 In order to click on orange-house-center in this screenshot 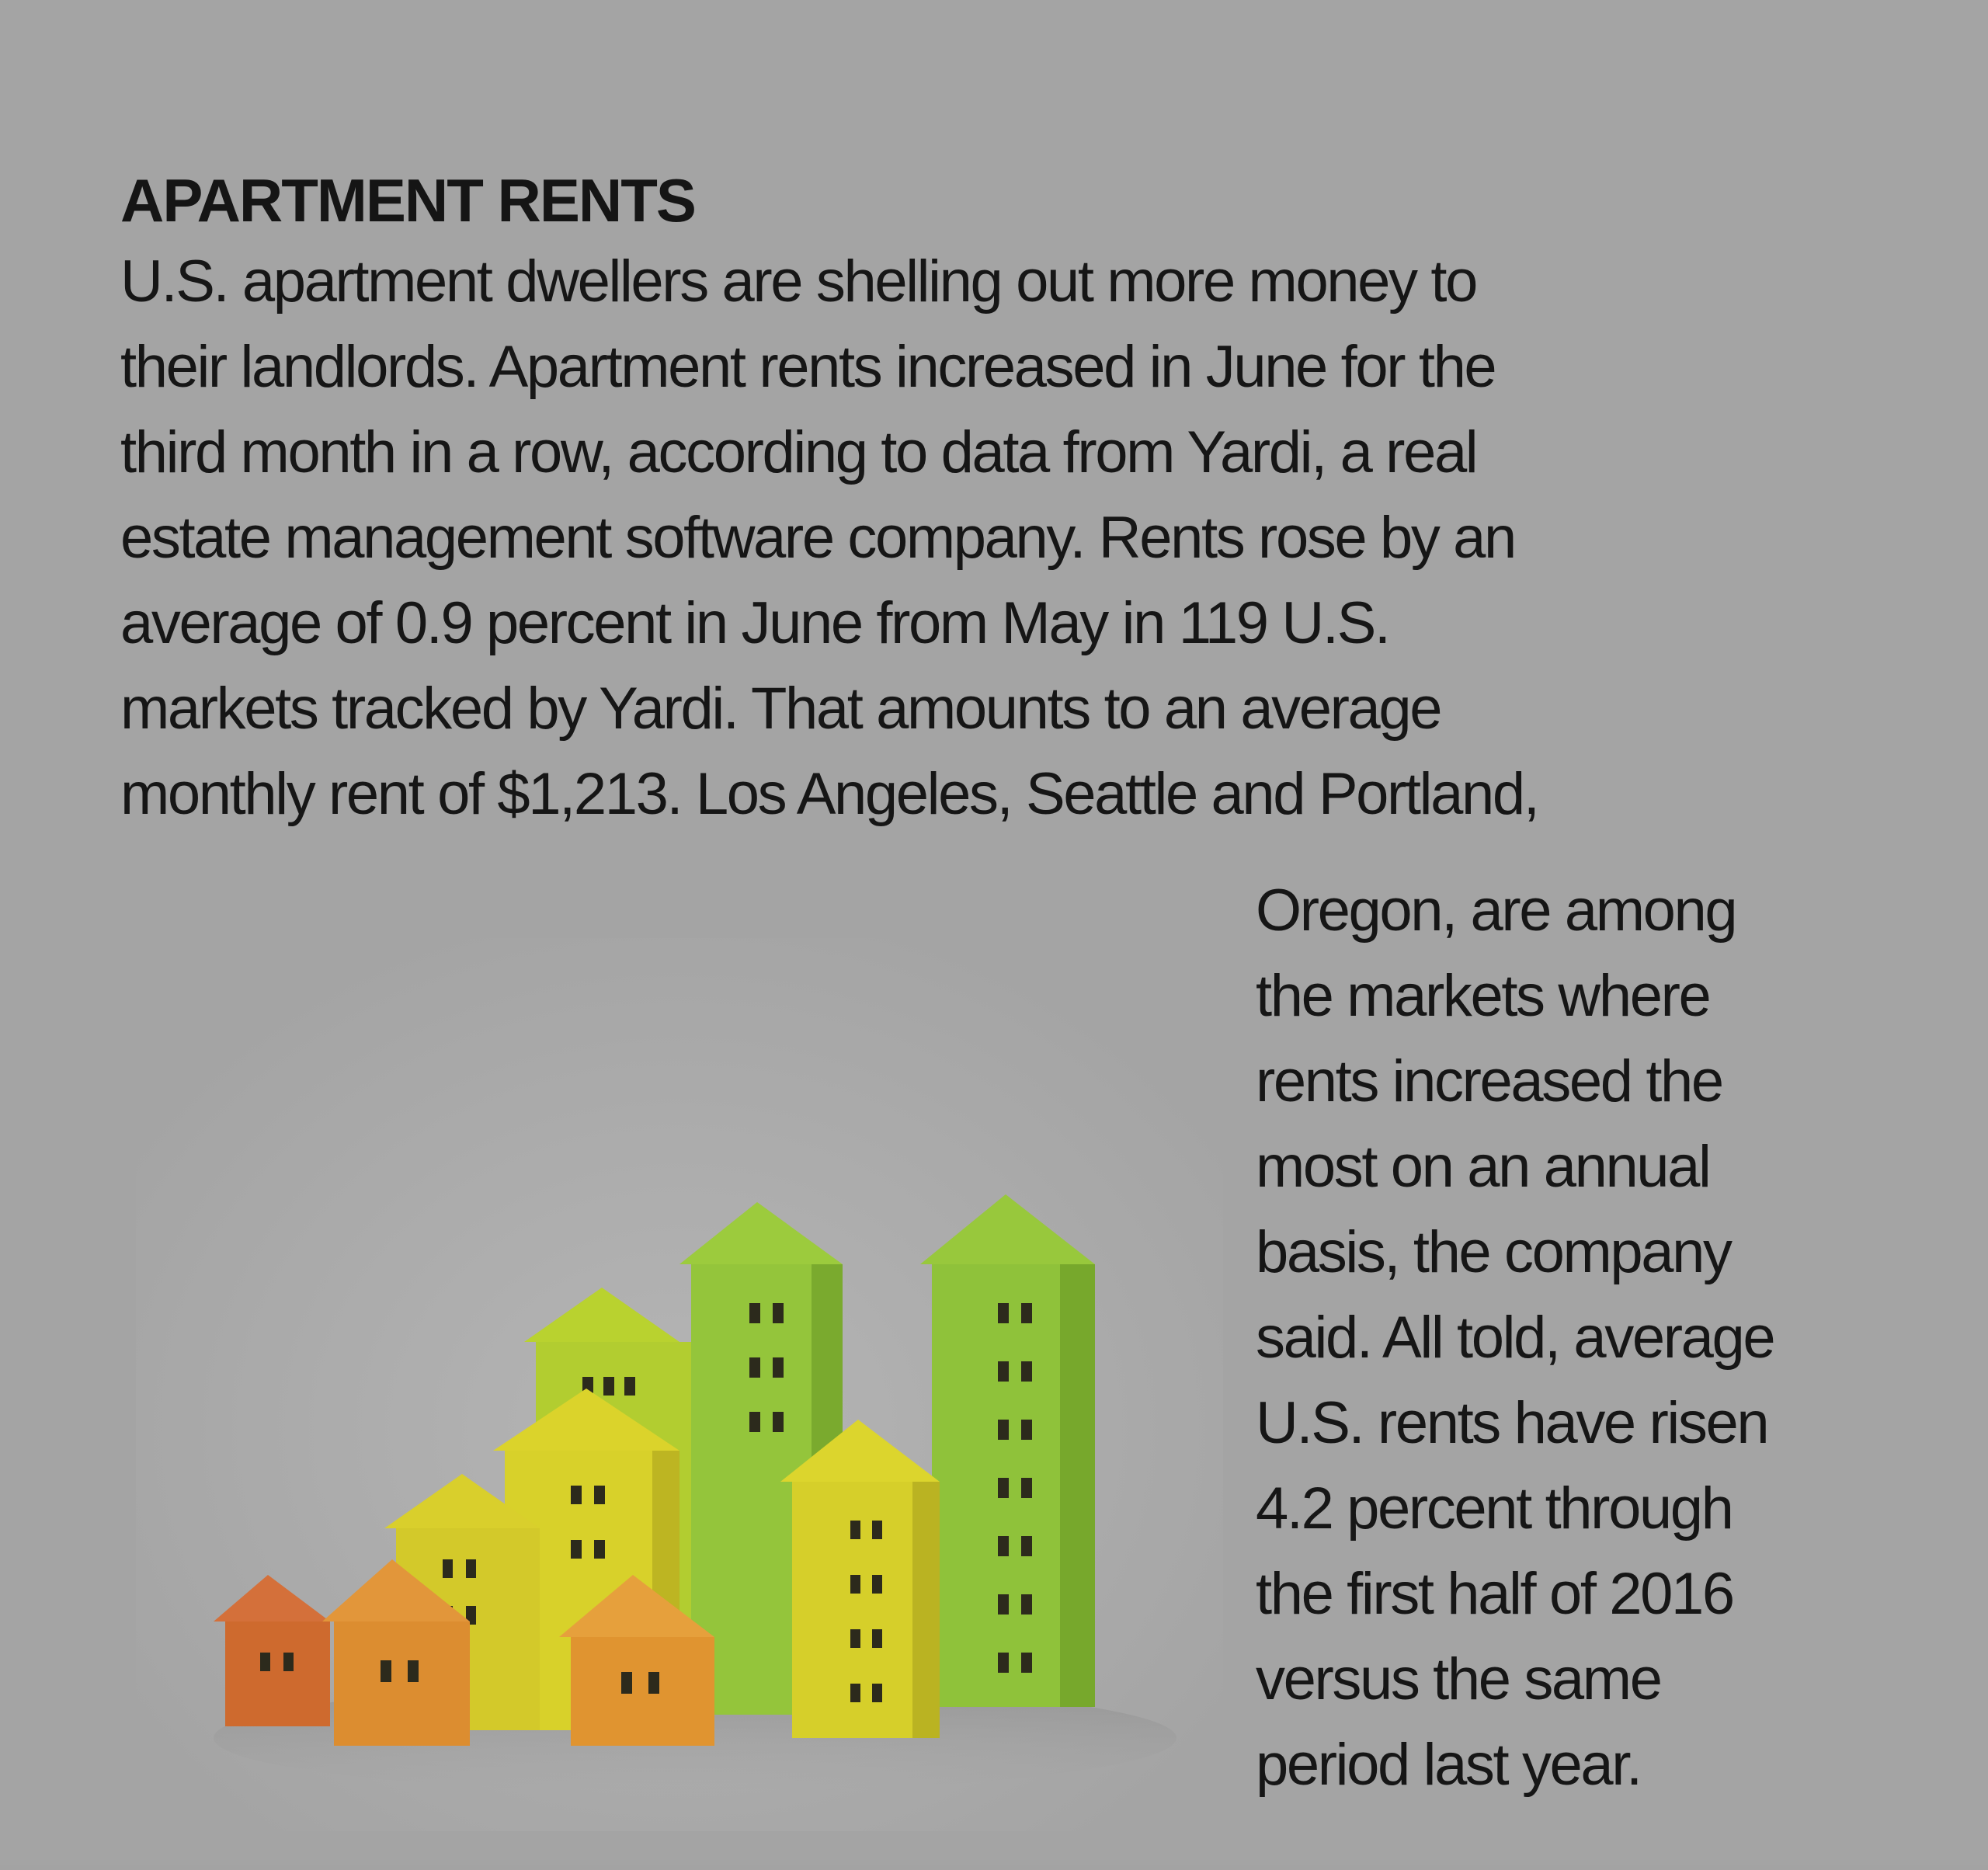, I will do `click(637, 1660)`.